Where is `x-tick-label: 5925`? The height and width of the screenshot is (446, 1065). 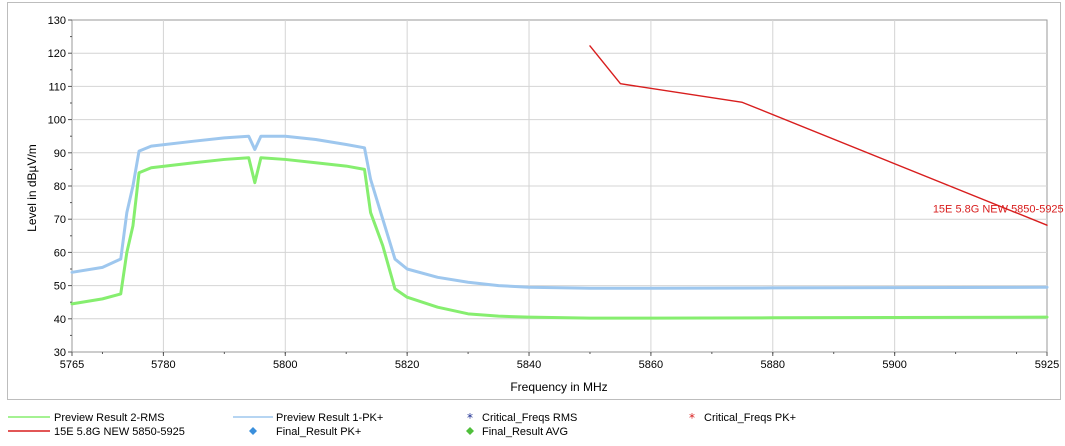
x-tick-label: 5925 is located at coordinates (1047, 365).